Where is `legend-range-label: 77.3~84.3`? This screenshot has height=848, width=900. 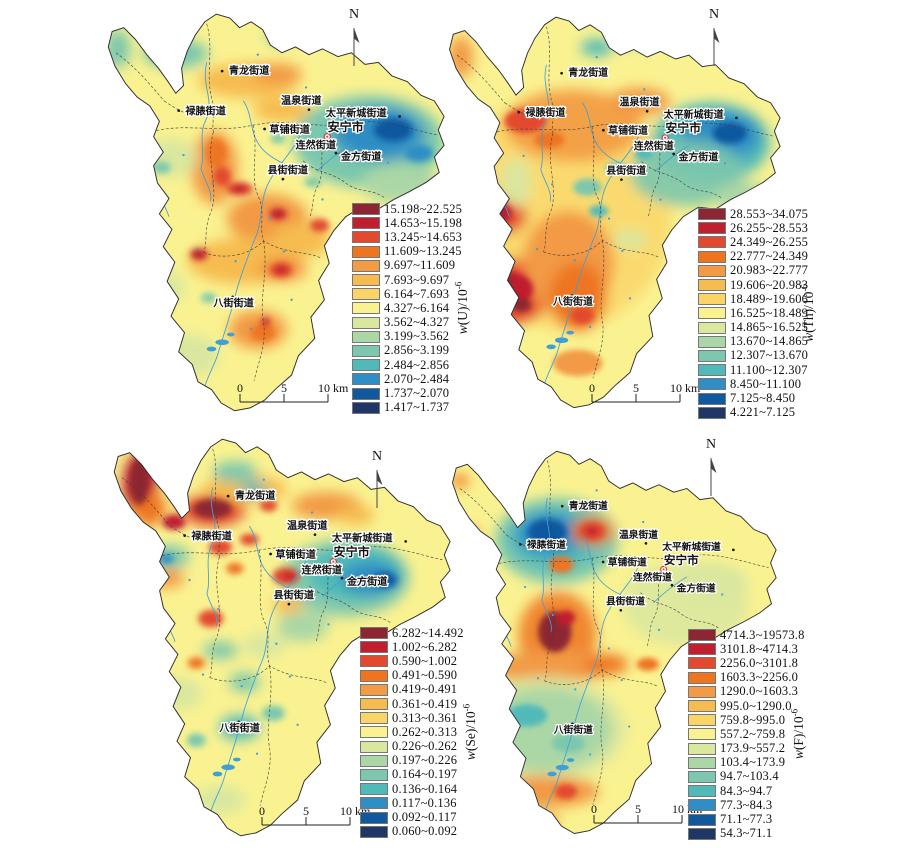 legend-range-label: 77.3~84.3 is located at coordinates (746, 804).